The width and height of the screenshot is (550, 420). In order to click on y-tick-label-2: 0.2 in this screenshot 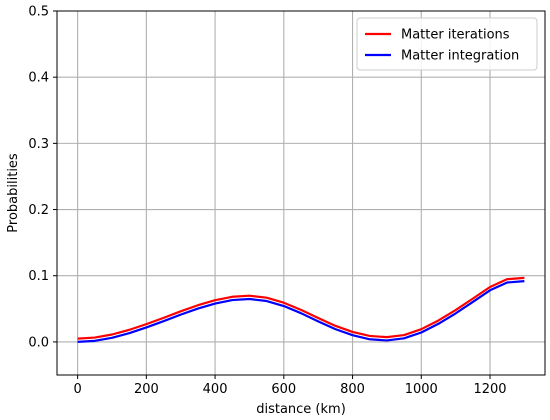, I will do `click(38, 210)`.